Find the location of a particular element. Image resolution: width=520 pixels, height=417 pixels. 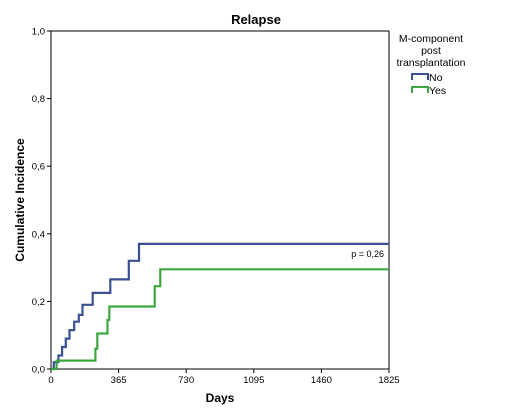

x-tick-label: 365 is located at coordinates (119, 380).